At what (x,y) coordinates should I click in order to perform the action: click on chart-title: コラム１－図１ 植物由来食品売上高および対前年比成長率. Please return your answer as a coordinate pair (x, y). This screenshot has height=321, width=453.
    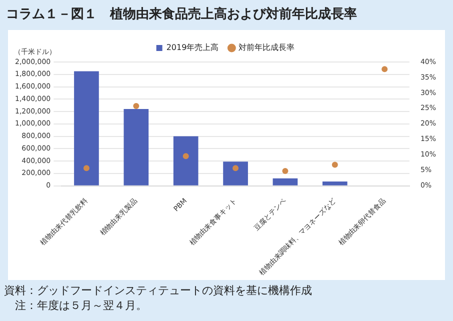
    Looking at the image, I should click on (181, 14).